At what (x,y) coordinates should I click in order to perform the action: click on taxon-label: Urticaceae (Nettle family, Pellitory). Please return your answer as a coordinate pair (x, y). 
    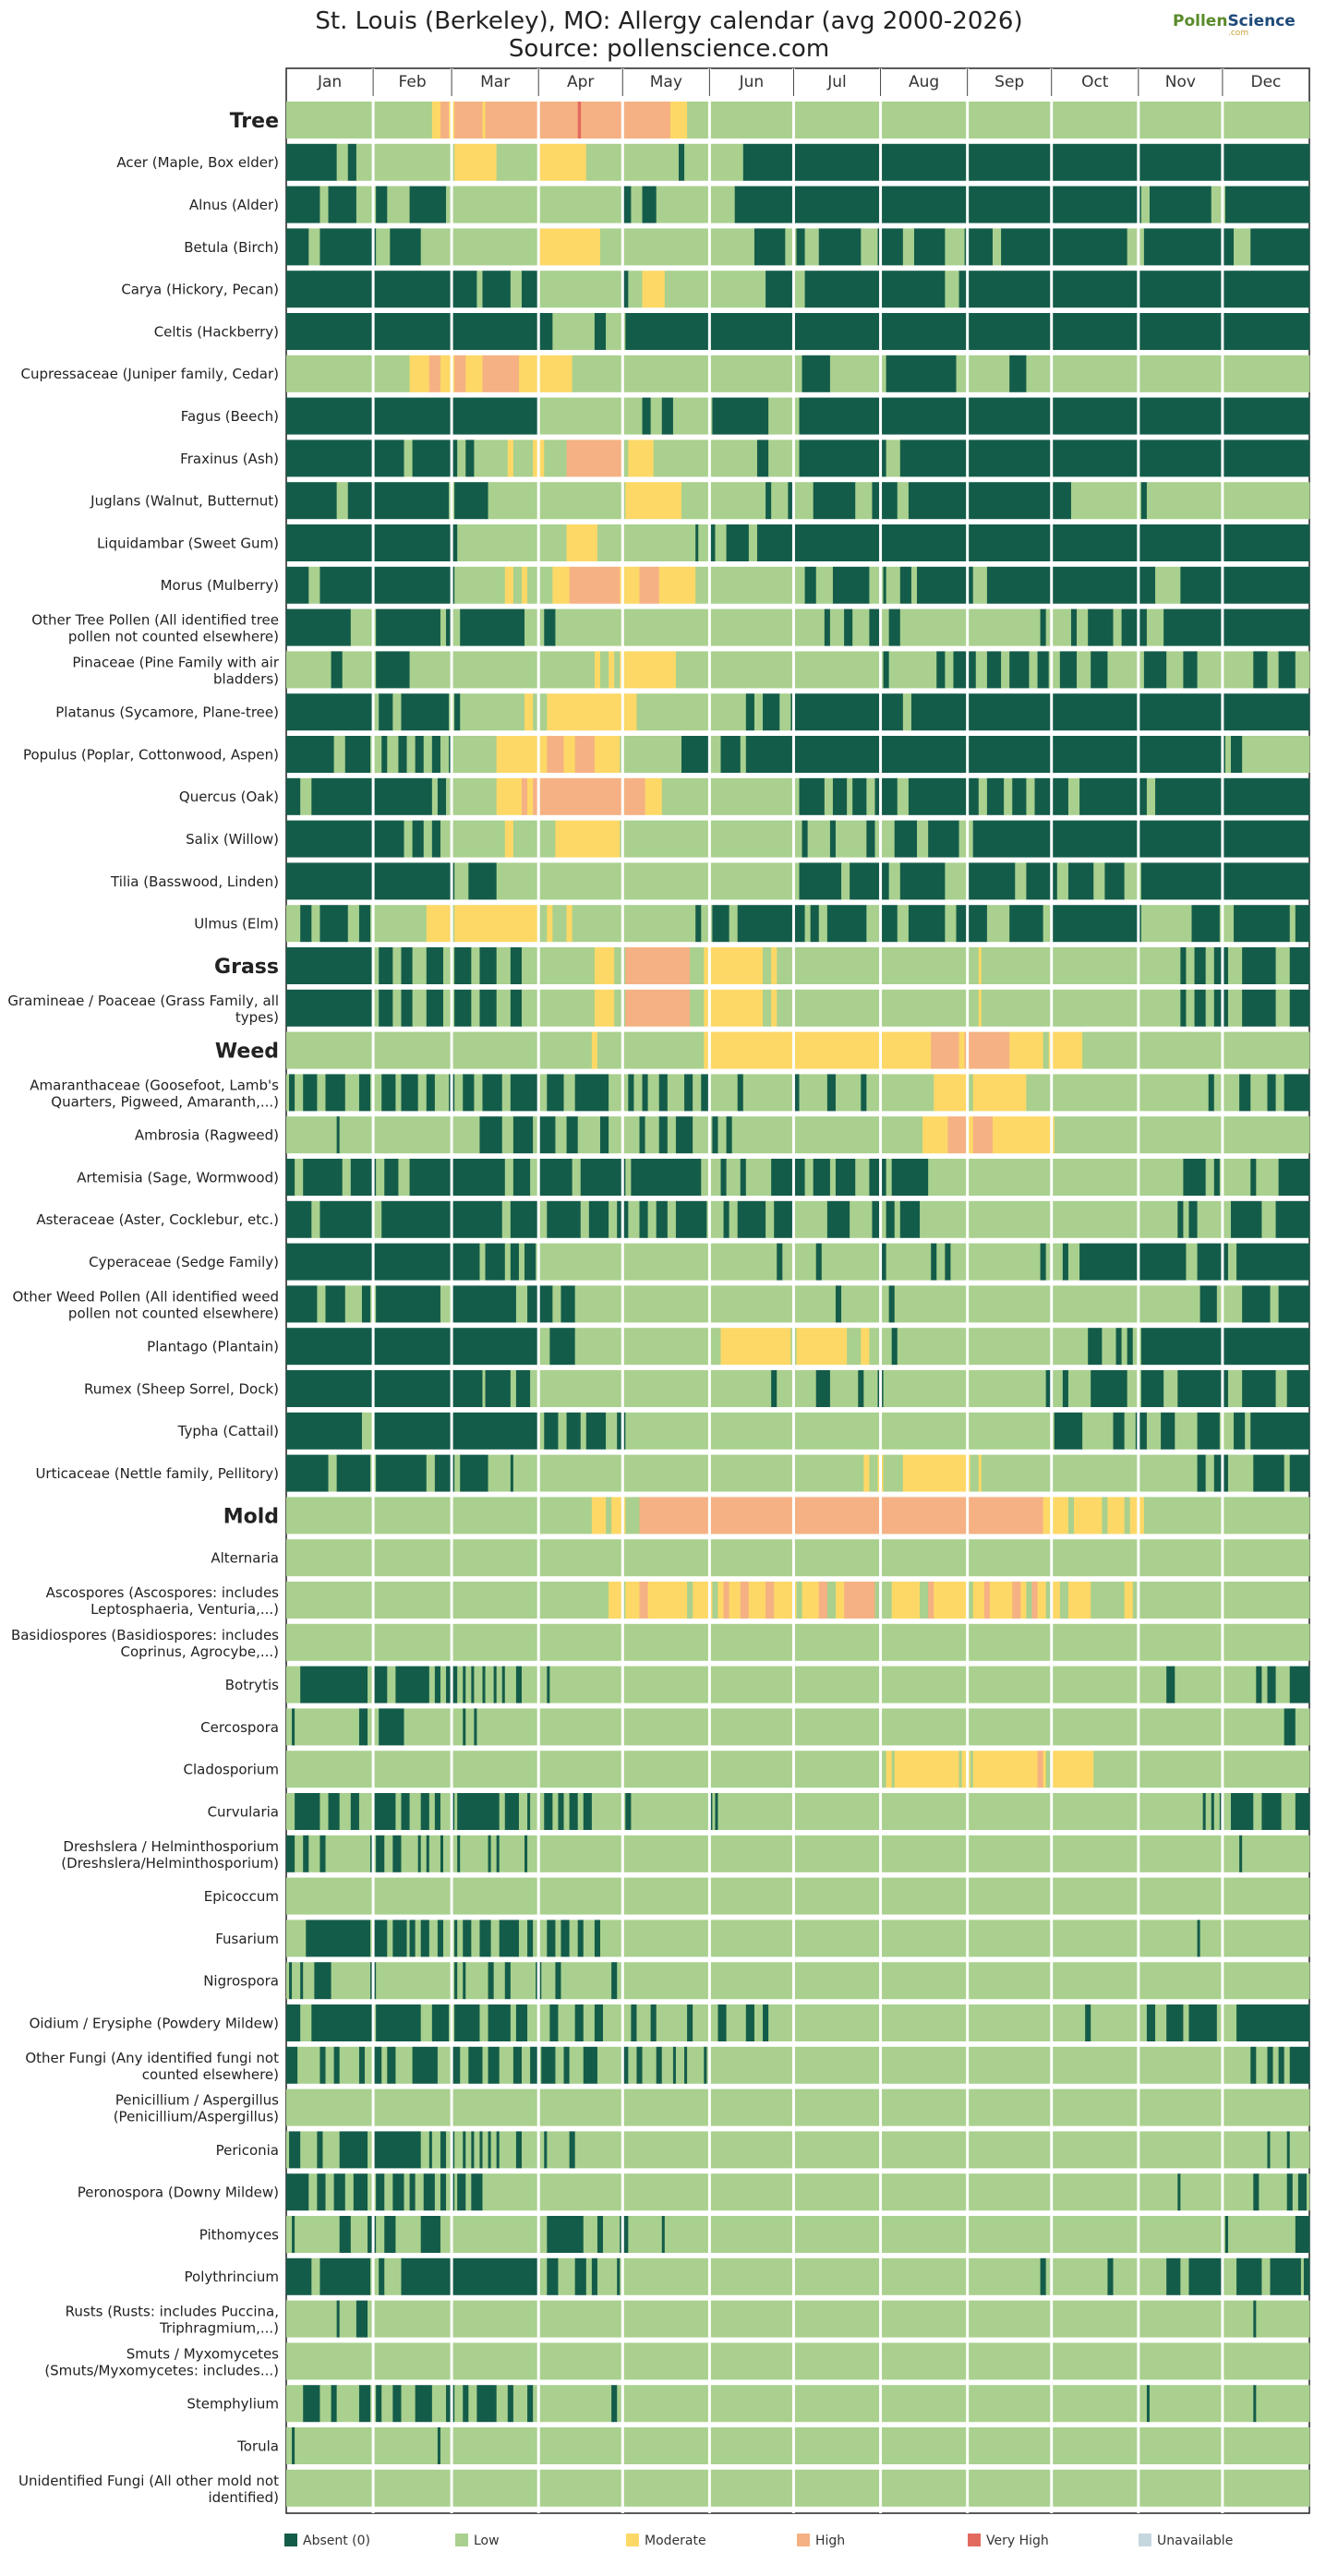
    Looking at the image, I should click on (157, 1473).